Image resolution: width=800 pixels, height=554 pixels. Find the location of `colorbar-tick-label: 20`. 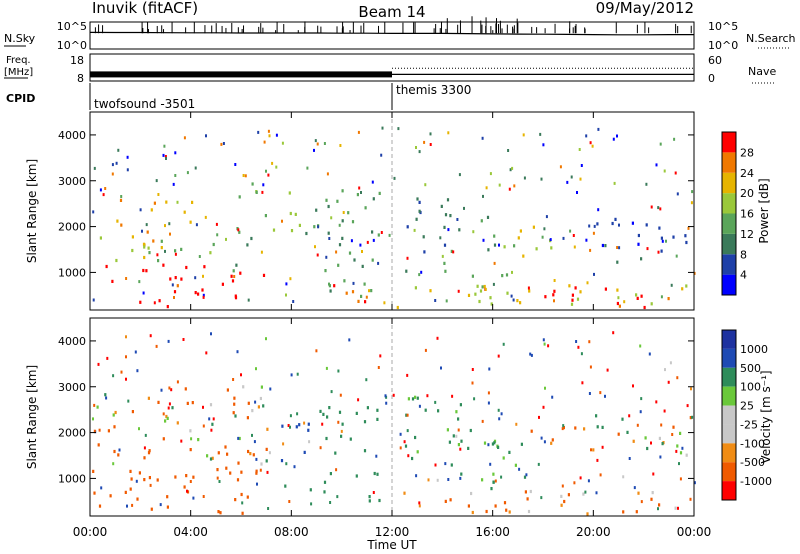

colorbar-tick-label: 20 is located at coordinates (747, 193).